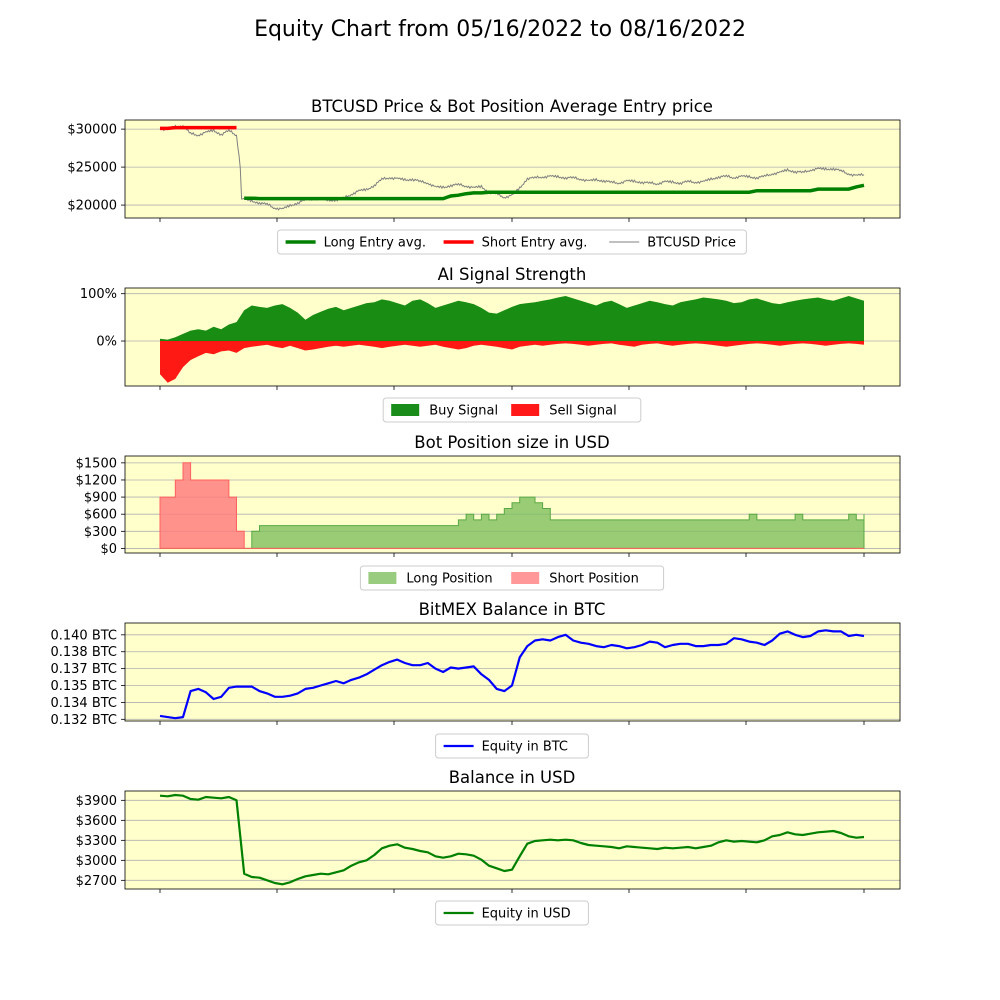  I want to click on y-tick-label: 0.138 BTC, so click(83, 652).